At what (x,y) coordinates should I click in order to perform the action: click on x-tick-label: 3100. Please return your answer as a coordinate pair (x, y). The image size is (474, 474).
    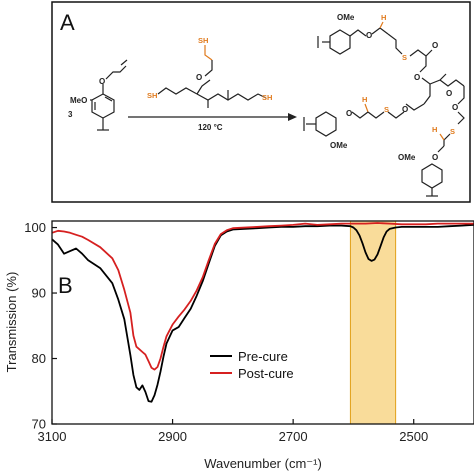
    Looking at the image, I should click on (52, 436).